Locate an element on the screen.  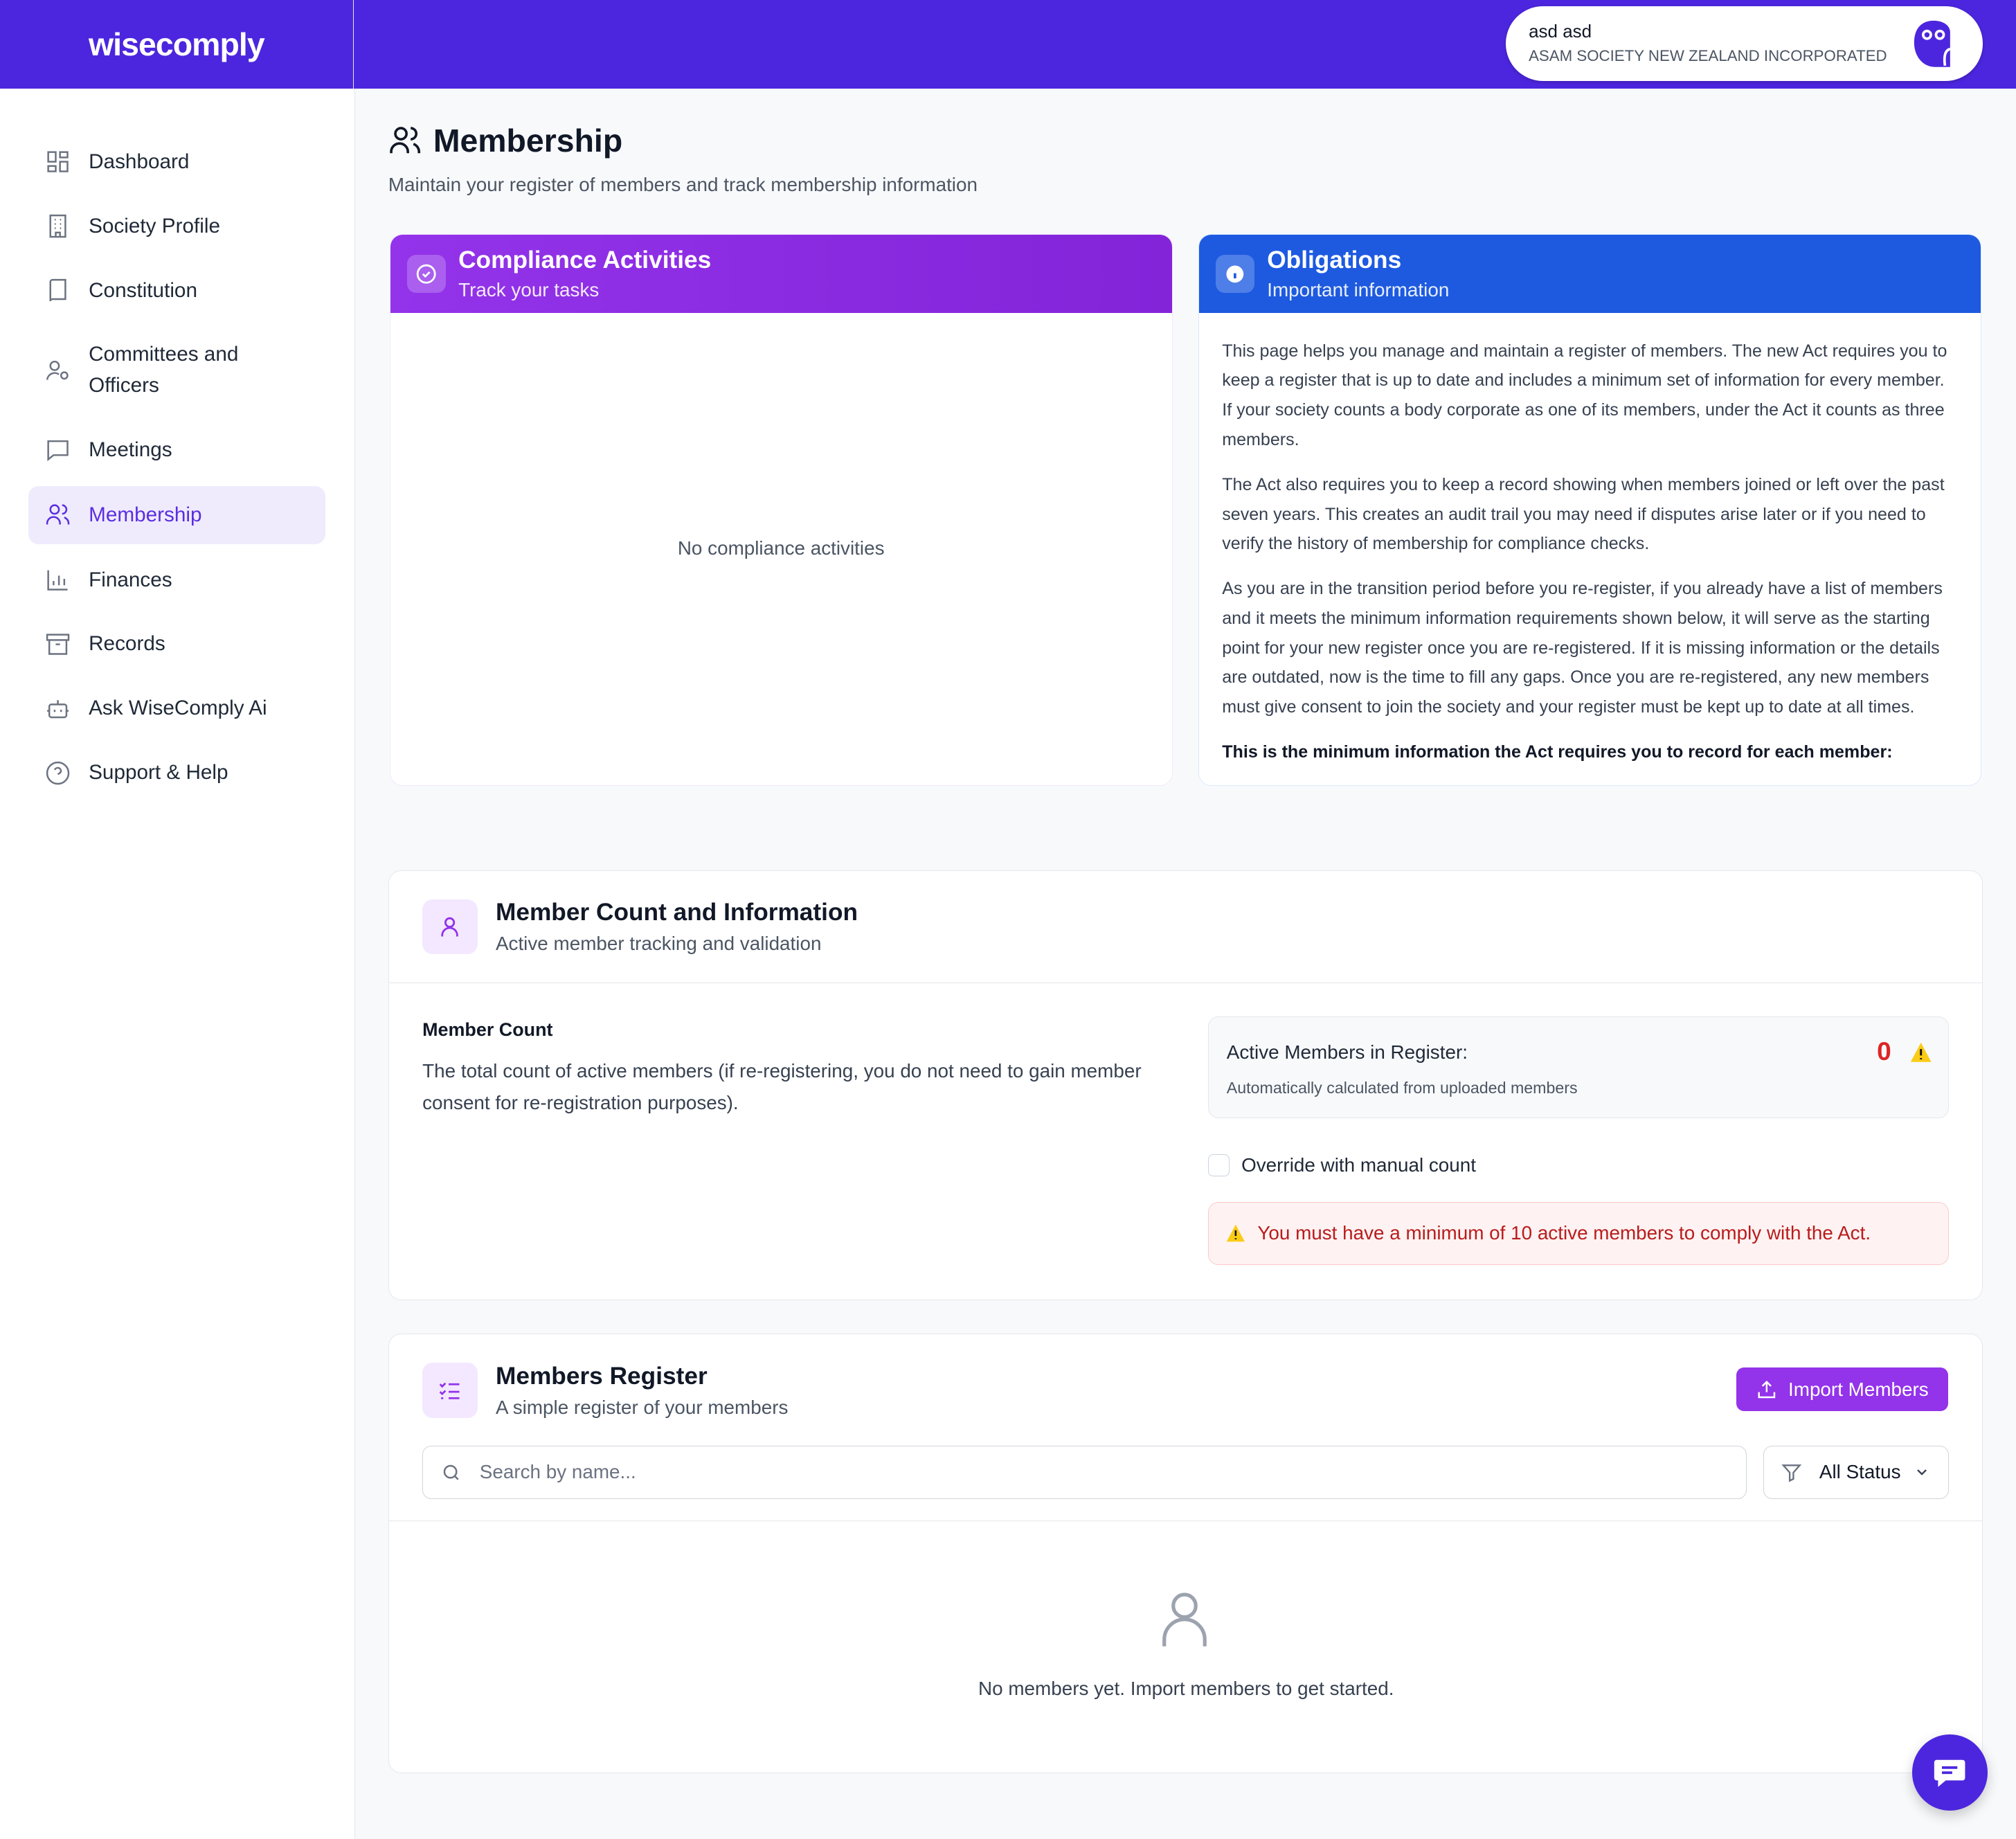
building-icon is located at coordinates (57, 226).